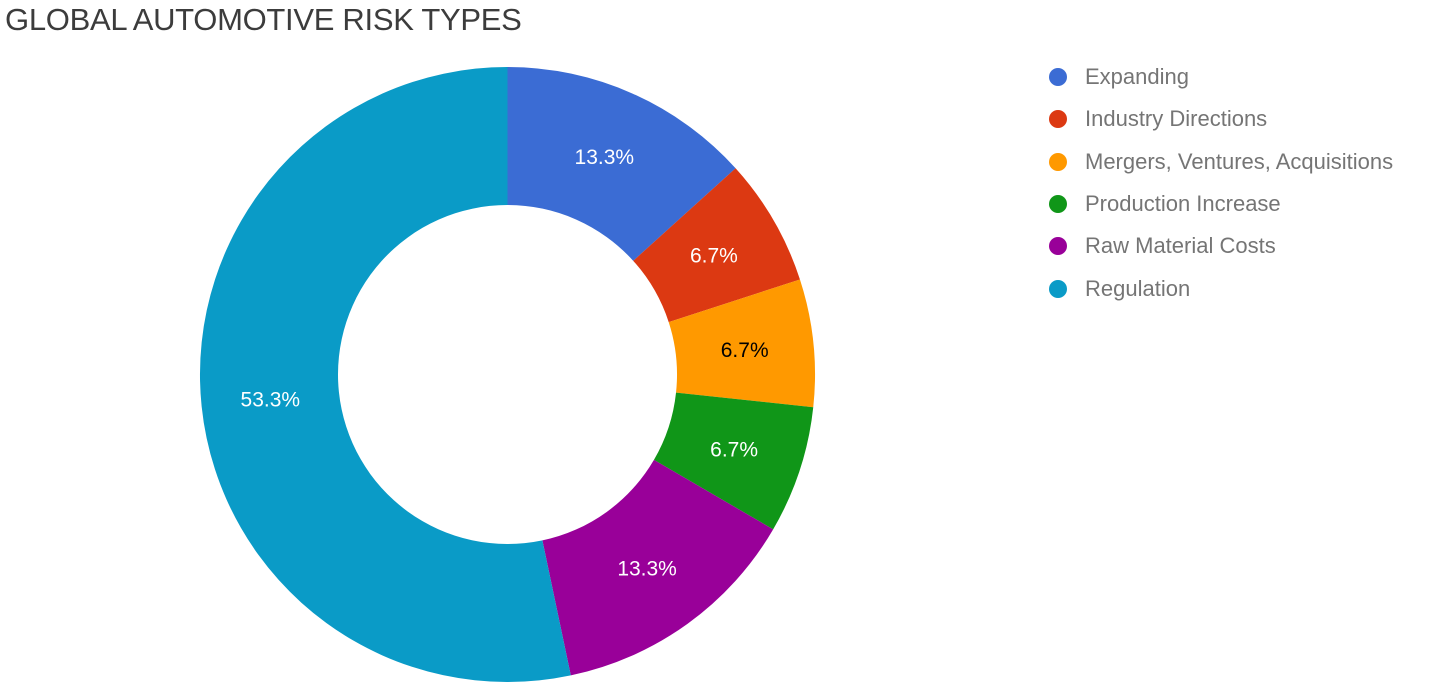 Image resolution: width=1456 pixels, height=687 pixels. I want to click on legend-item-raw-material-costs: Raw Material Costs, so click(1221, 246).